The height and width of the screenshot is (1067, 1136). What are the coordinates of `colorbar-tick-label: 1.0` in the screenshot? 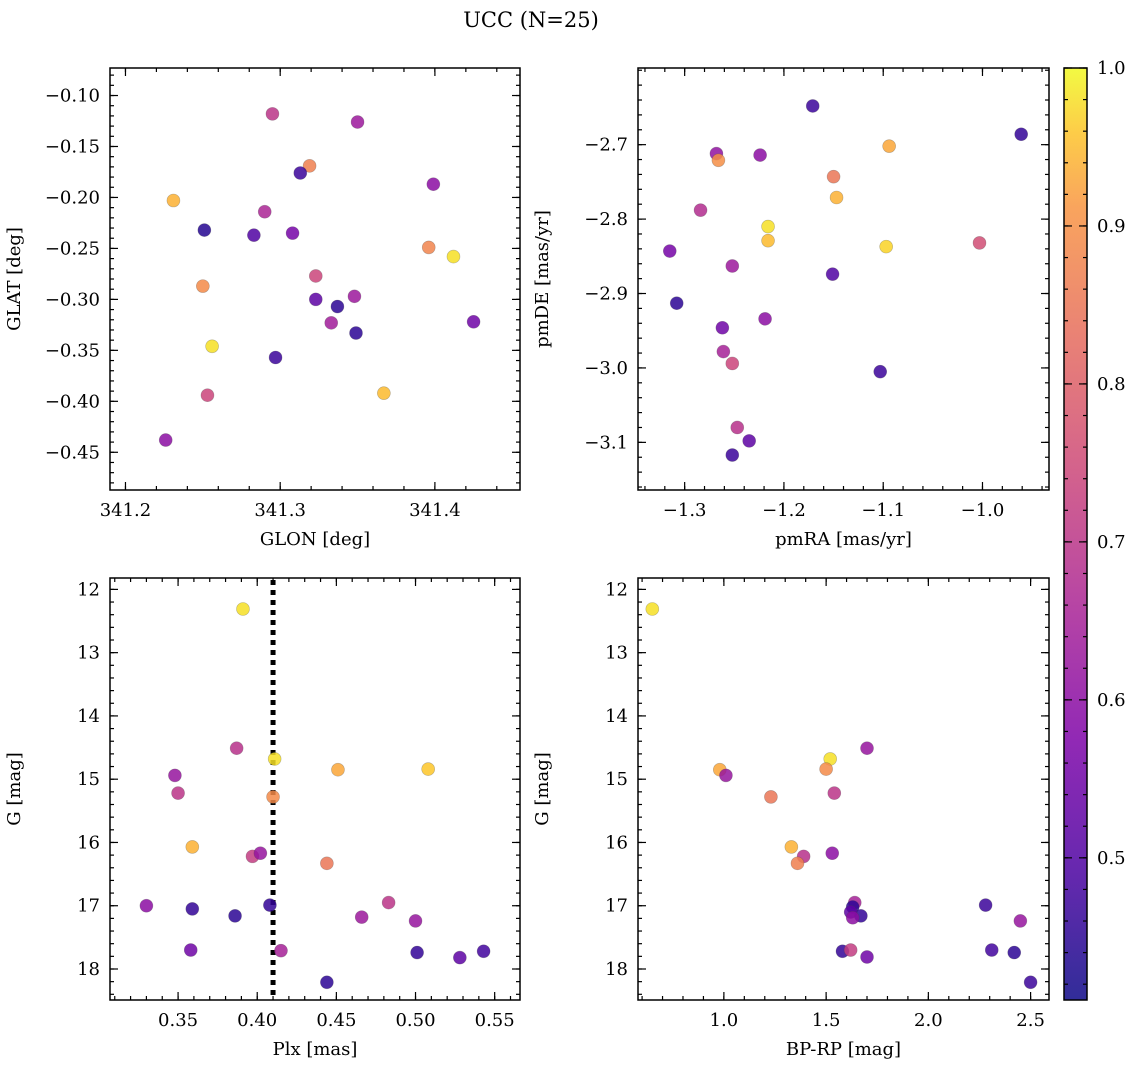 It's located at (1111, 68).